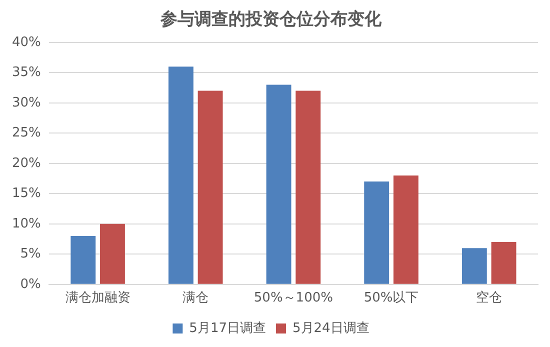 This screenshot has height=347, width=550. I want to click on y-tick-label: 25%, so click(26, 133).